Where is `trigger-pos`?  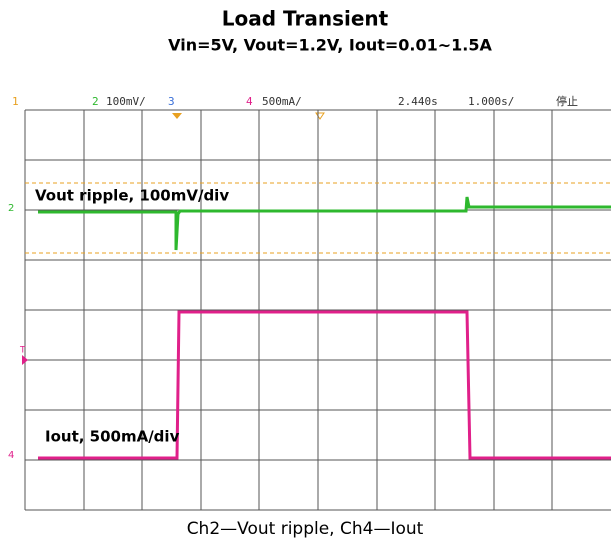
trigger-pos is located at coordinates (177, 116).